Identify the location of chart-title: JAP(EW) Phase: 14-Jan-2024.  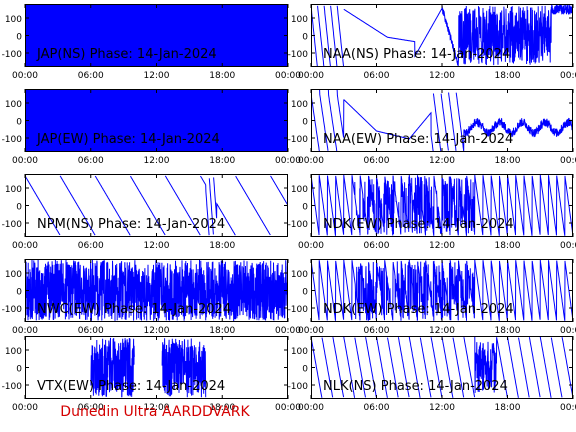
(128, 139).